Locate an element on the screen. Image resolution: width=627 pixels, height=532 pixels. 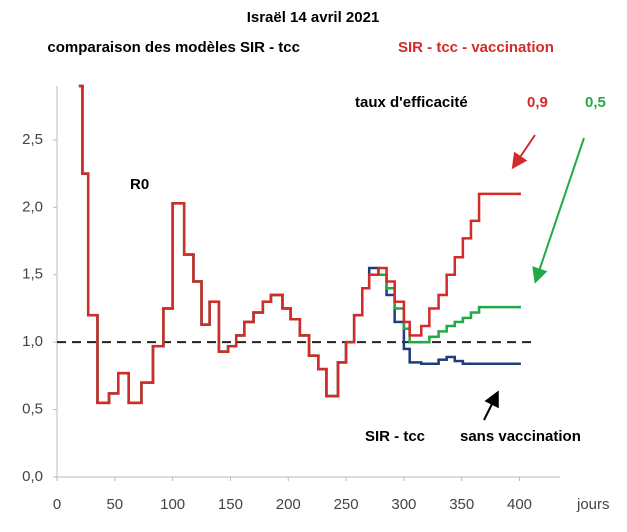
y-tick-label: 1,5 is located at coordinates (32, 274).